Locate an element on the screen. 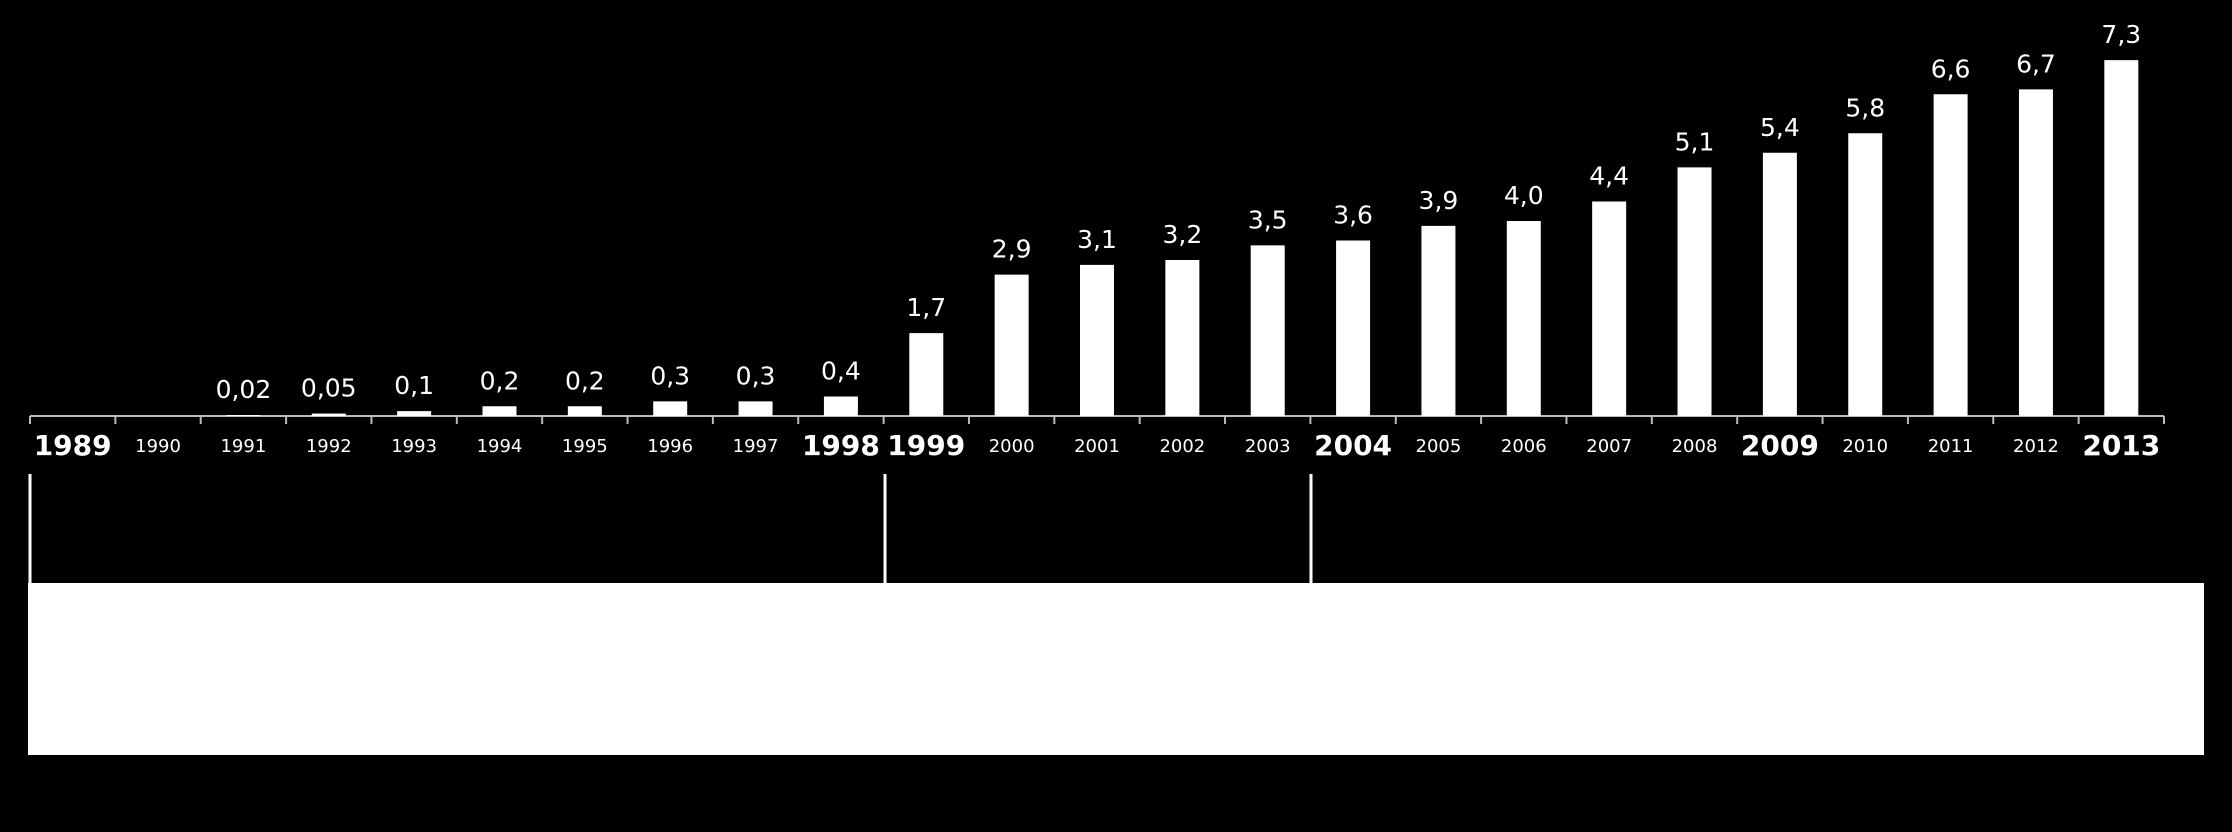 The image size is (2232, 832). x-tick-label: 2003 is located at coordinates (1268, 446).